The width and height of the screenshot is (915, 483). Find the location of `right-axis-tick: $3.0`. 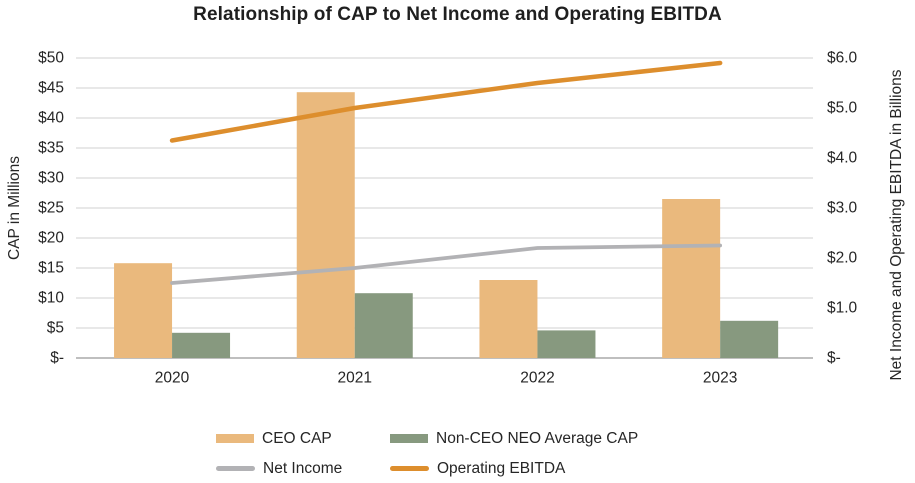

right-axis-tick: $3.0 is located at coordinates (842, 208).